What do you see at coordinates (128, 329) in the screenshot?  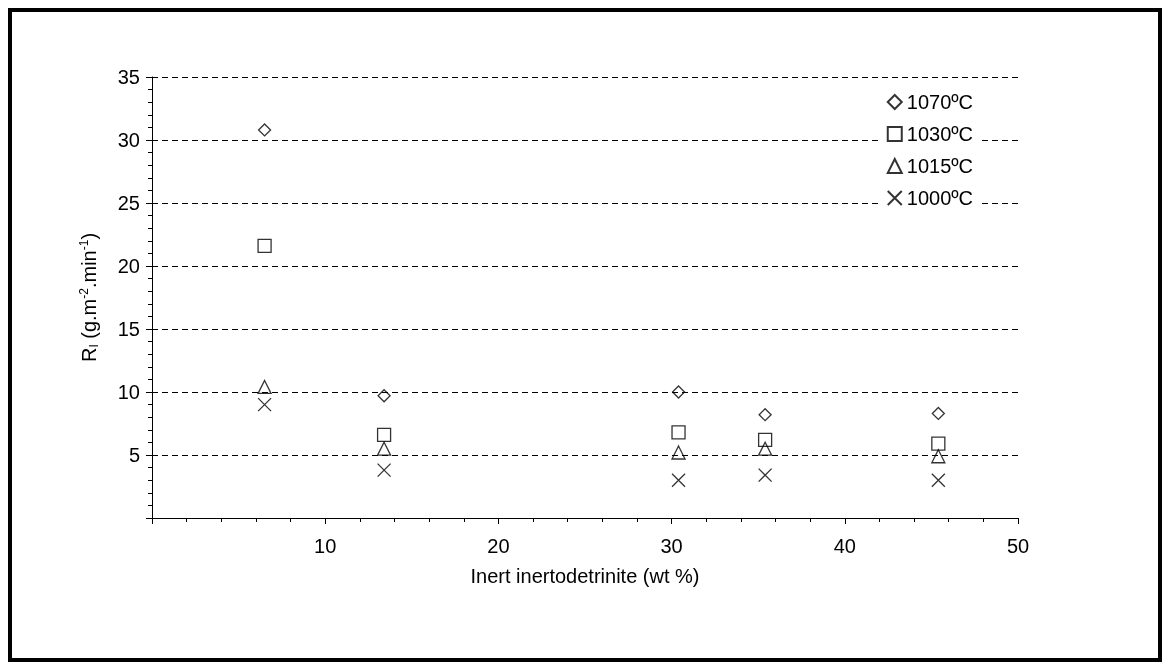 I see `y-tick-label: 15` at bounding box center [128, 329].